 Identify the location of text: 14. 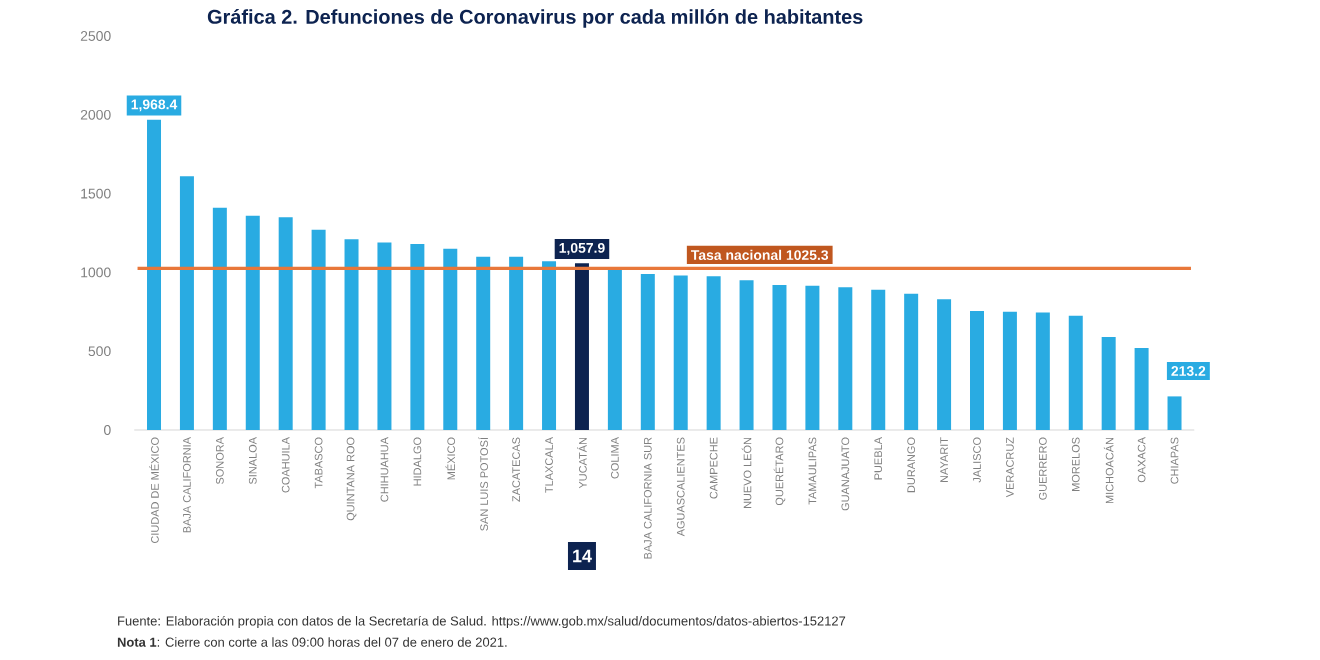
(582, 556).